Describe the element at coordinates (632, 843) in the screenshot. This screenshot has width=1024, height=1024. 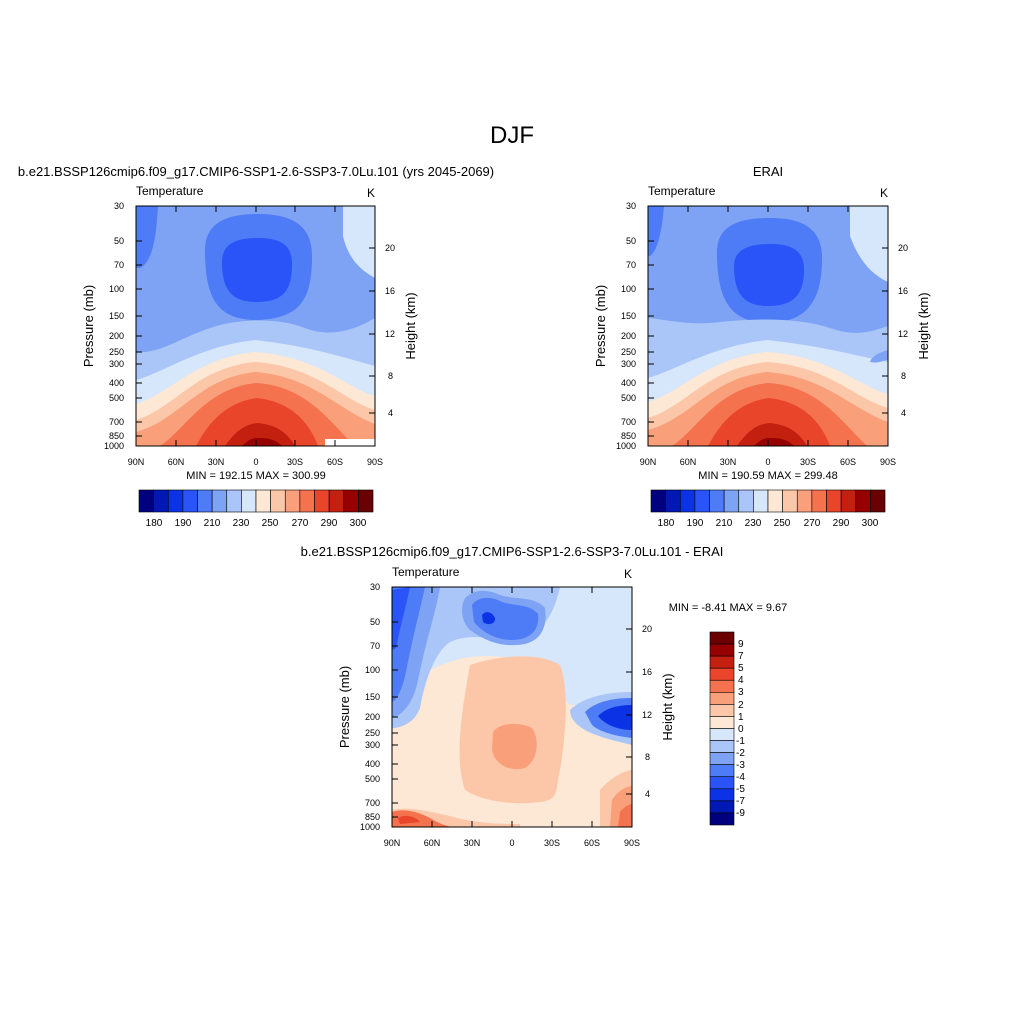
I see `x-tick-label: 90S` at that location.